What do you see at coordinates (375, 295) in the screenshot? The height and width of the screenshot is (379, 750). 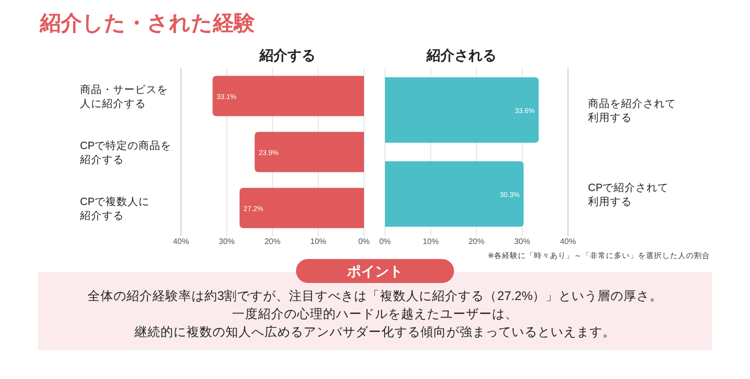 I see `text: 全体の紹介経験率は約3割ですが、注目すべきは「複数人に紹介する（27.2%）」という層の厚さ。` at bounding box center [375, 295].